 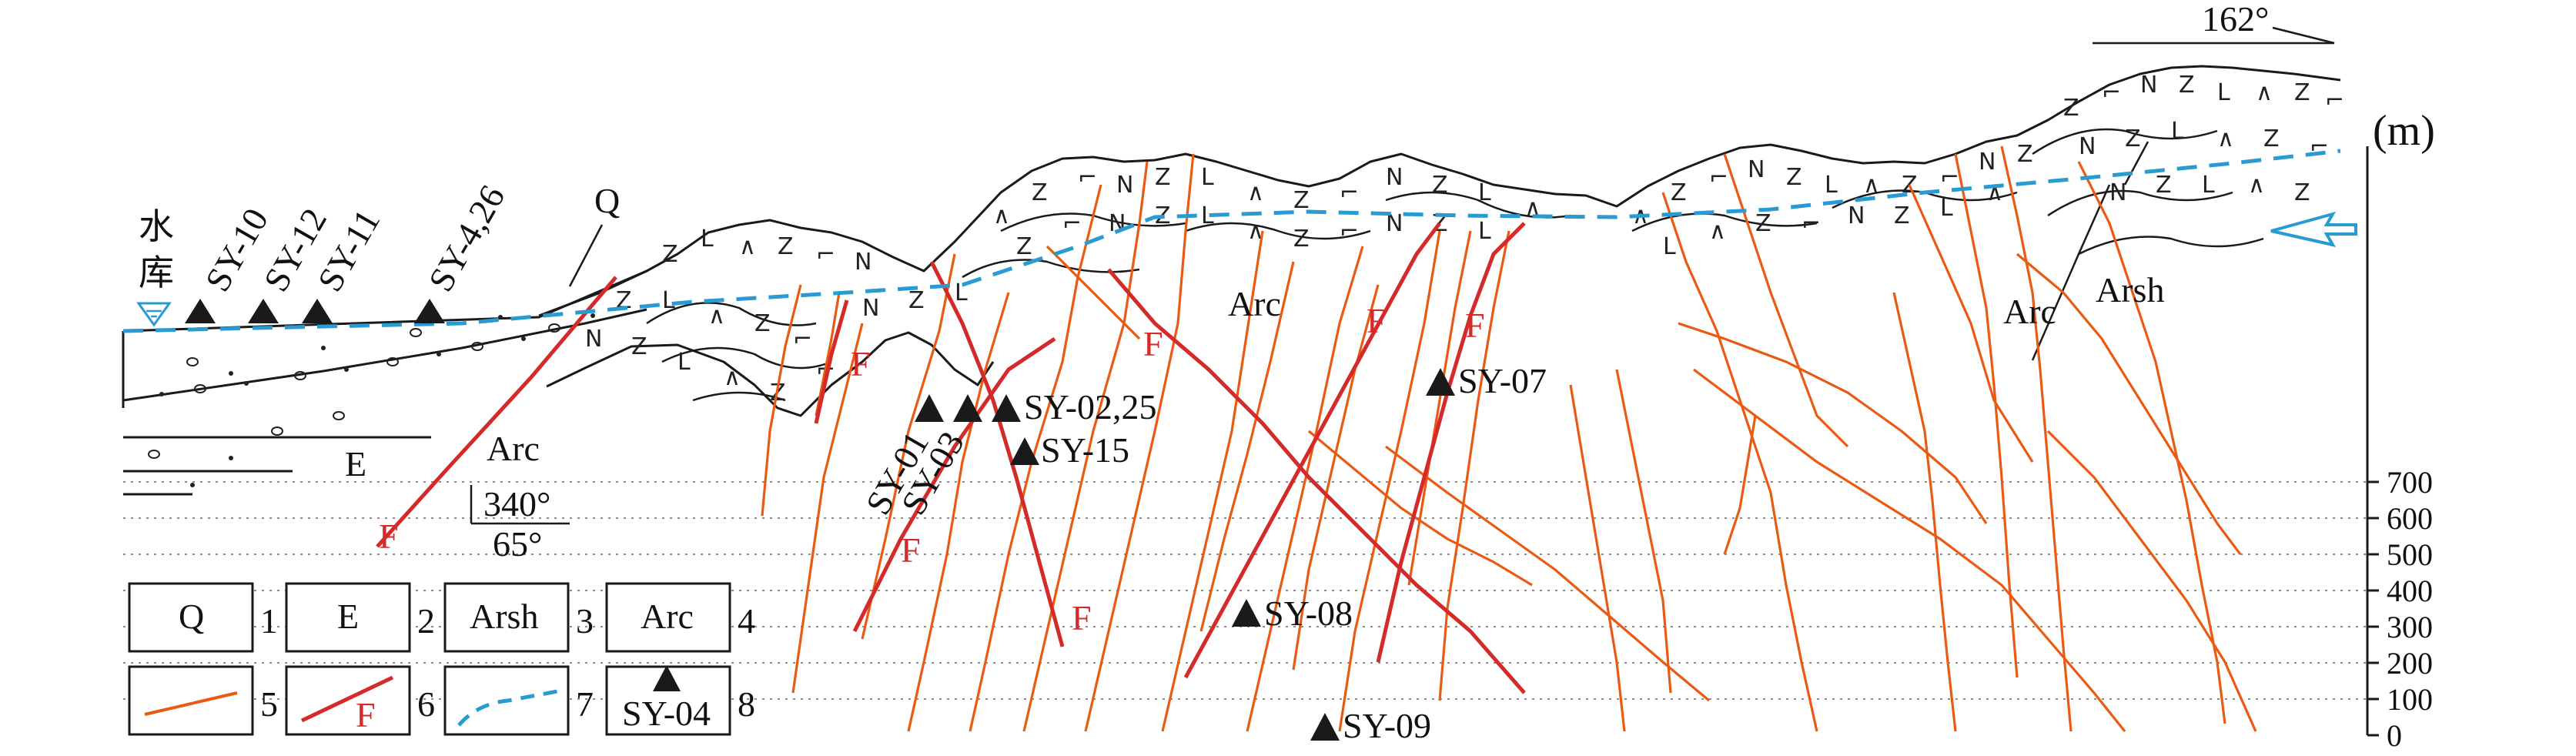 I want to click on sample-label: SY-15, so click(x=1085, y=450).